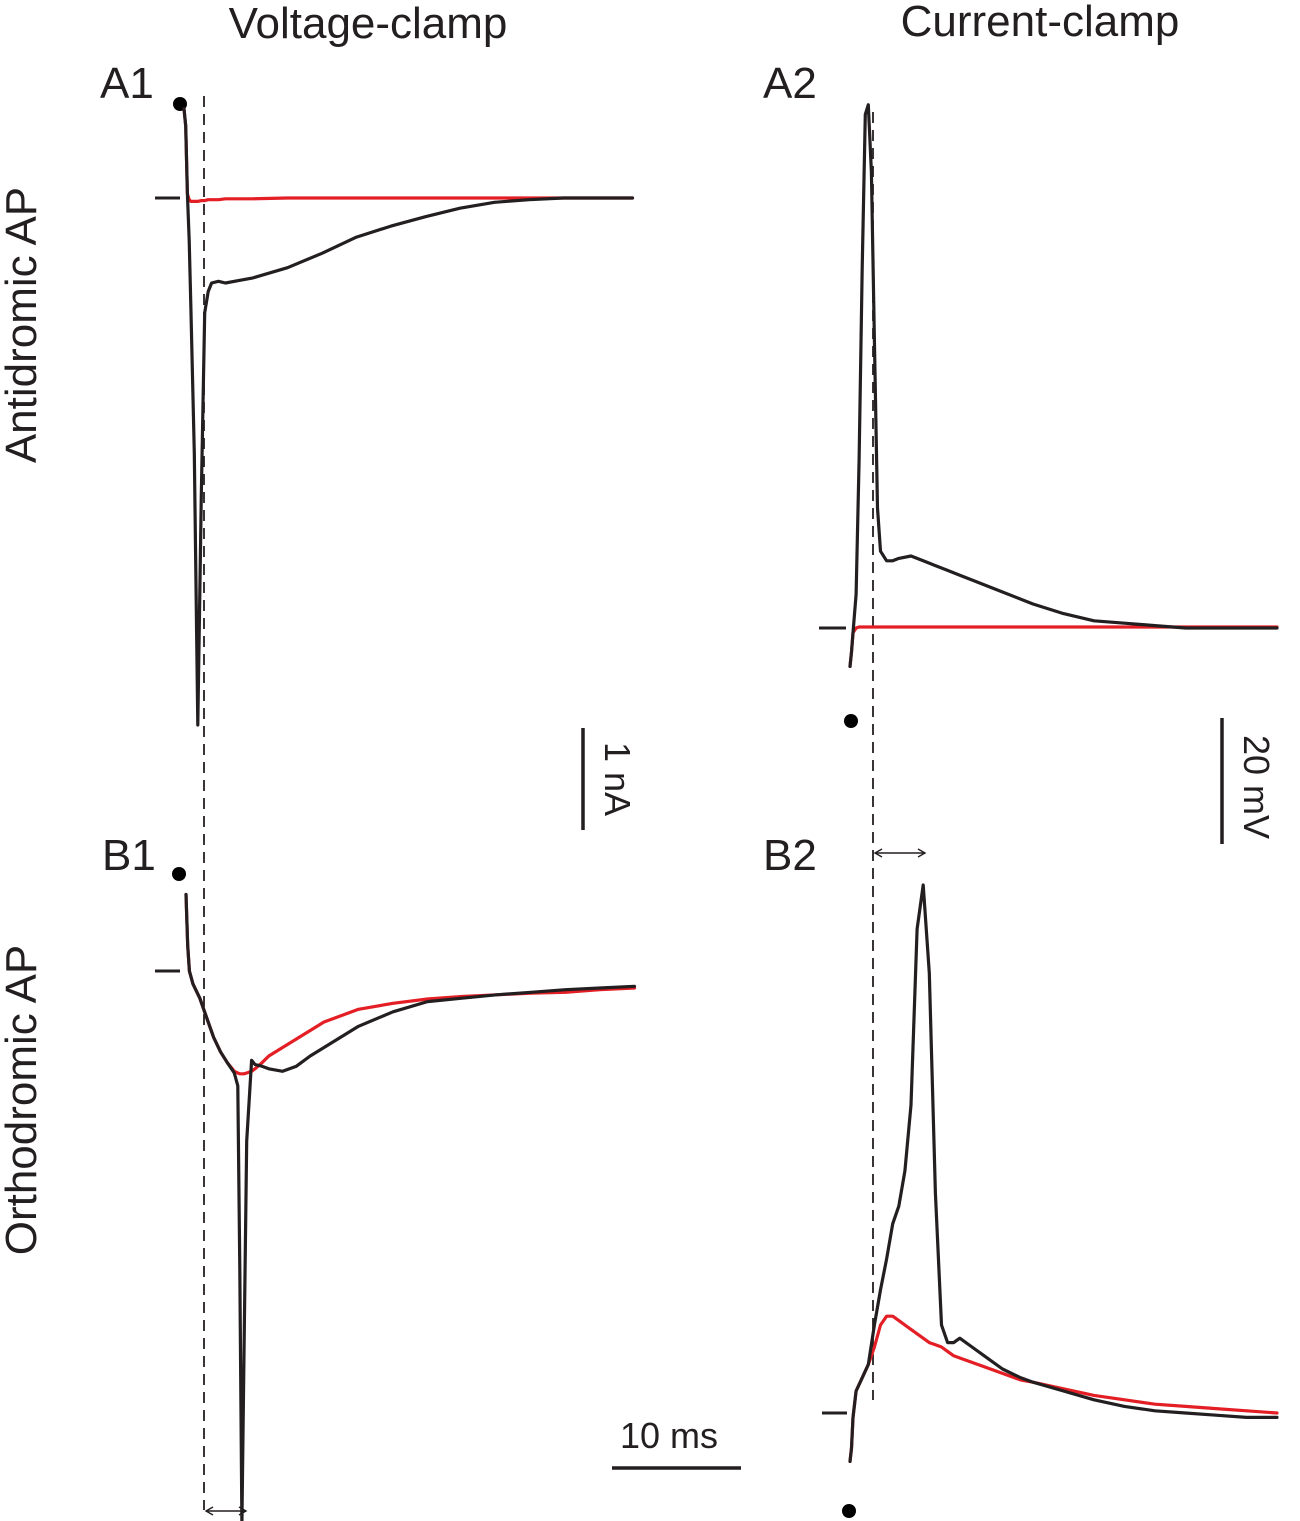 This screenshot has height=1521, width=1300. Describe the element at coordinates (410, 1206) in the screenshot. I see `trace-b1-black` at that location.